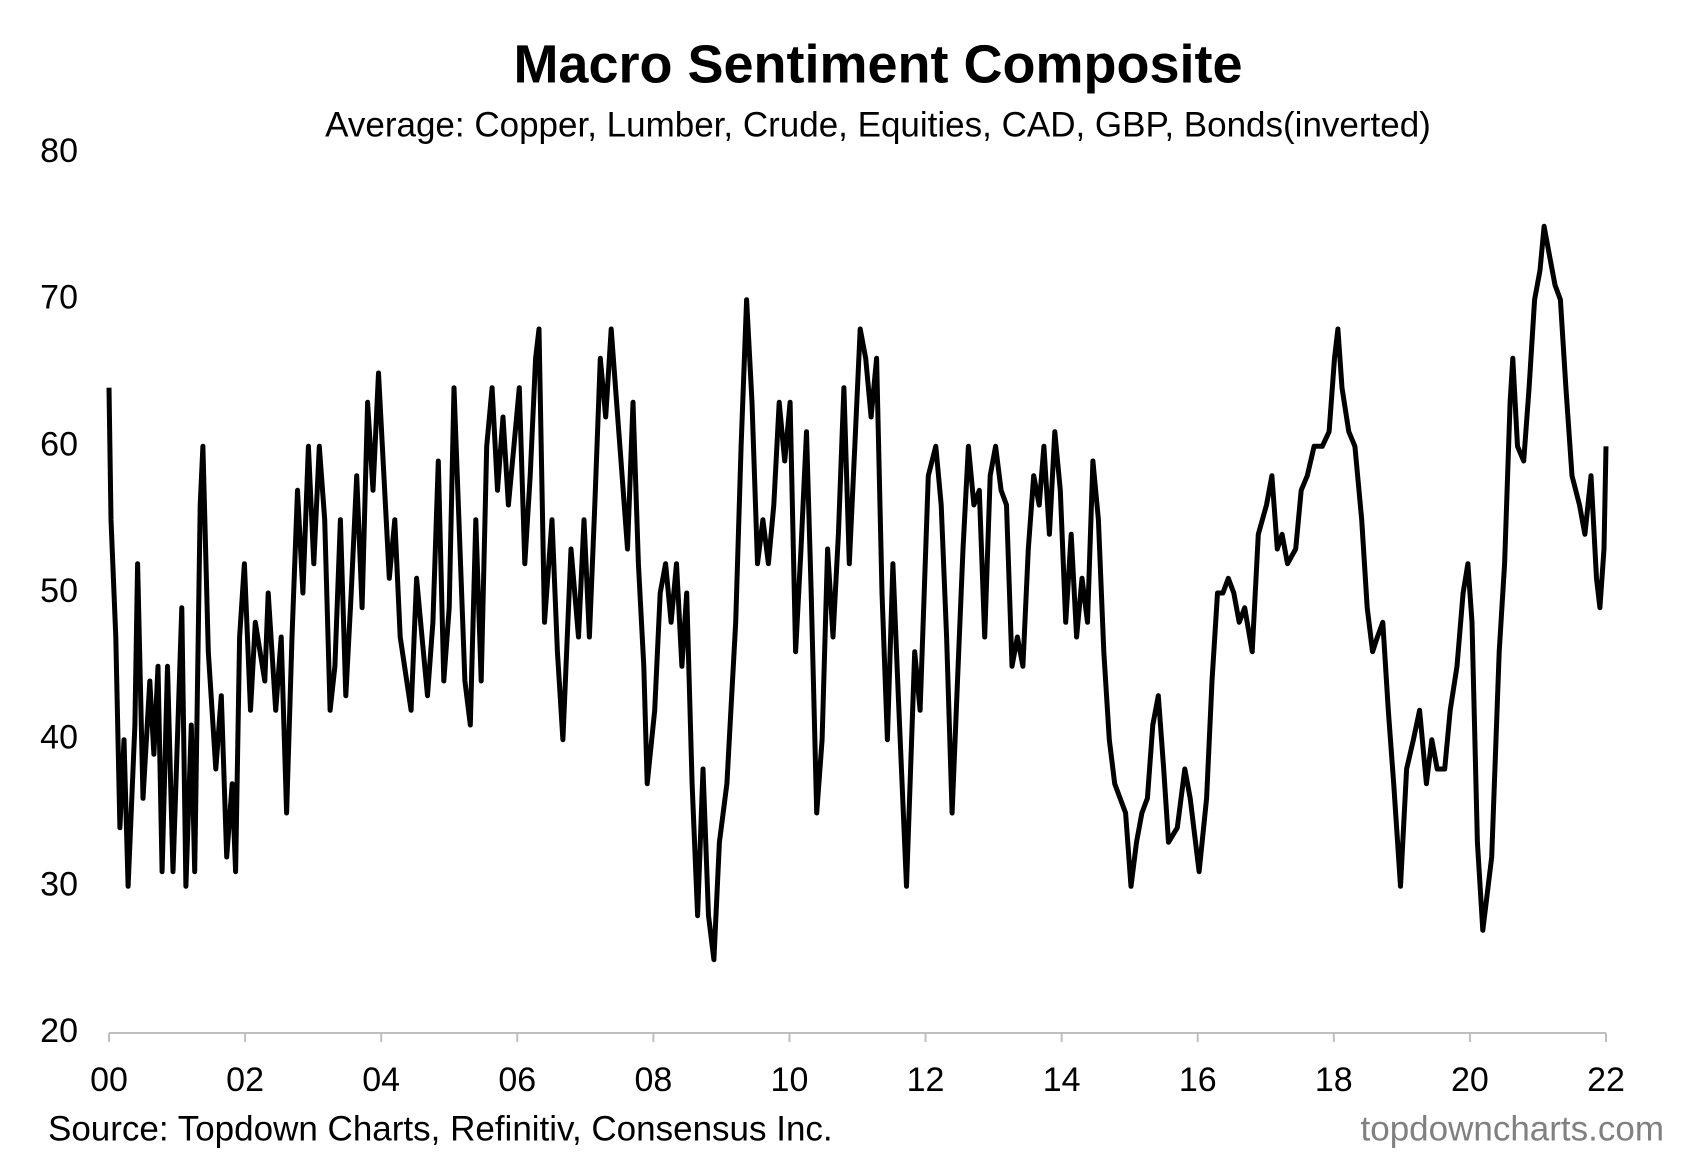 The image size is (1688, 1166). What do you see at coordinates (1198, 1080) in the screenshot?
I see `x-tick-label: 16` at bounding box center [1198, 1080].